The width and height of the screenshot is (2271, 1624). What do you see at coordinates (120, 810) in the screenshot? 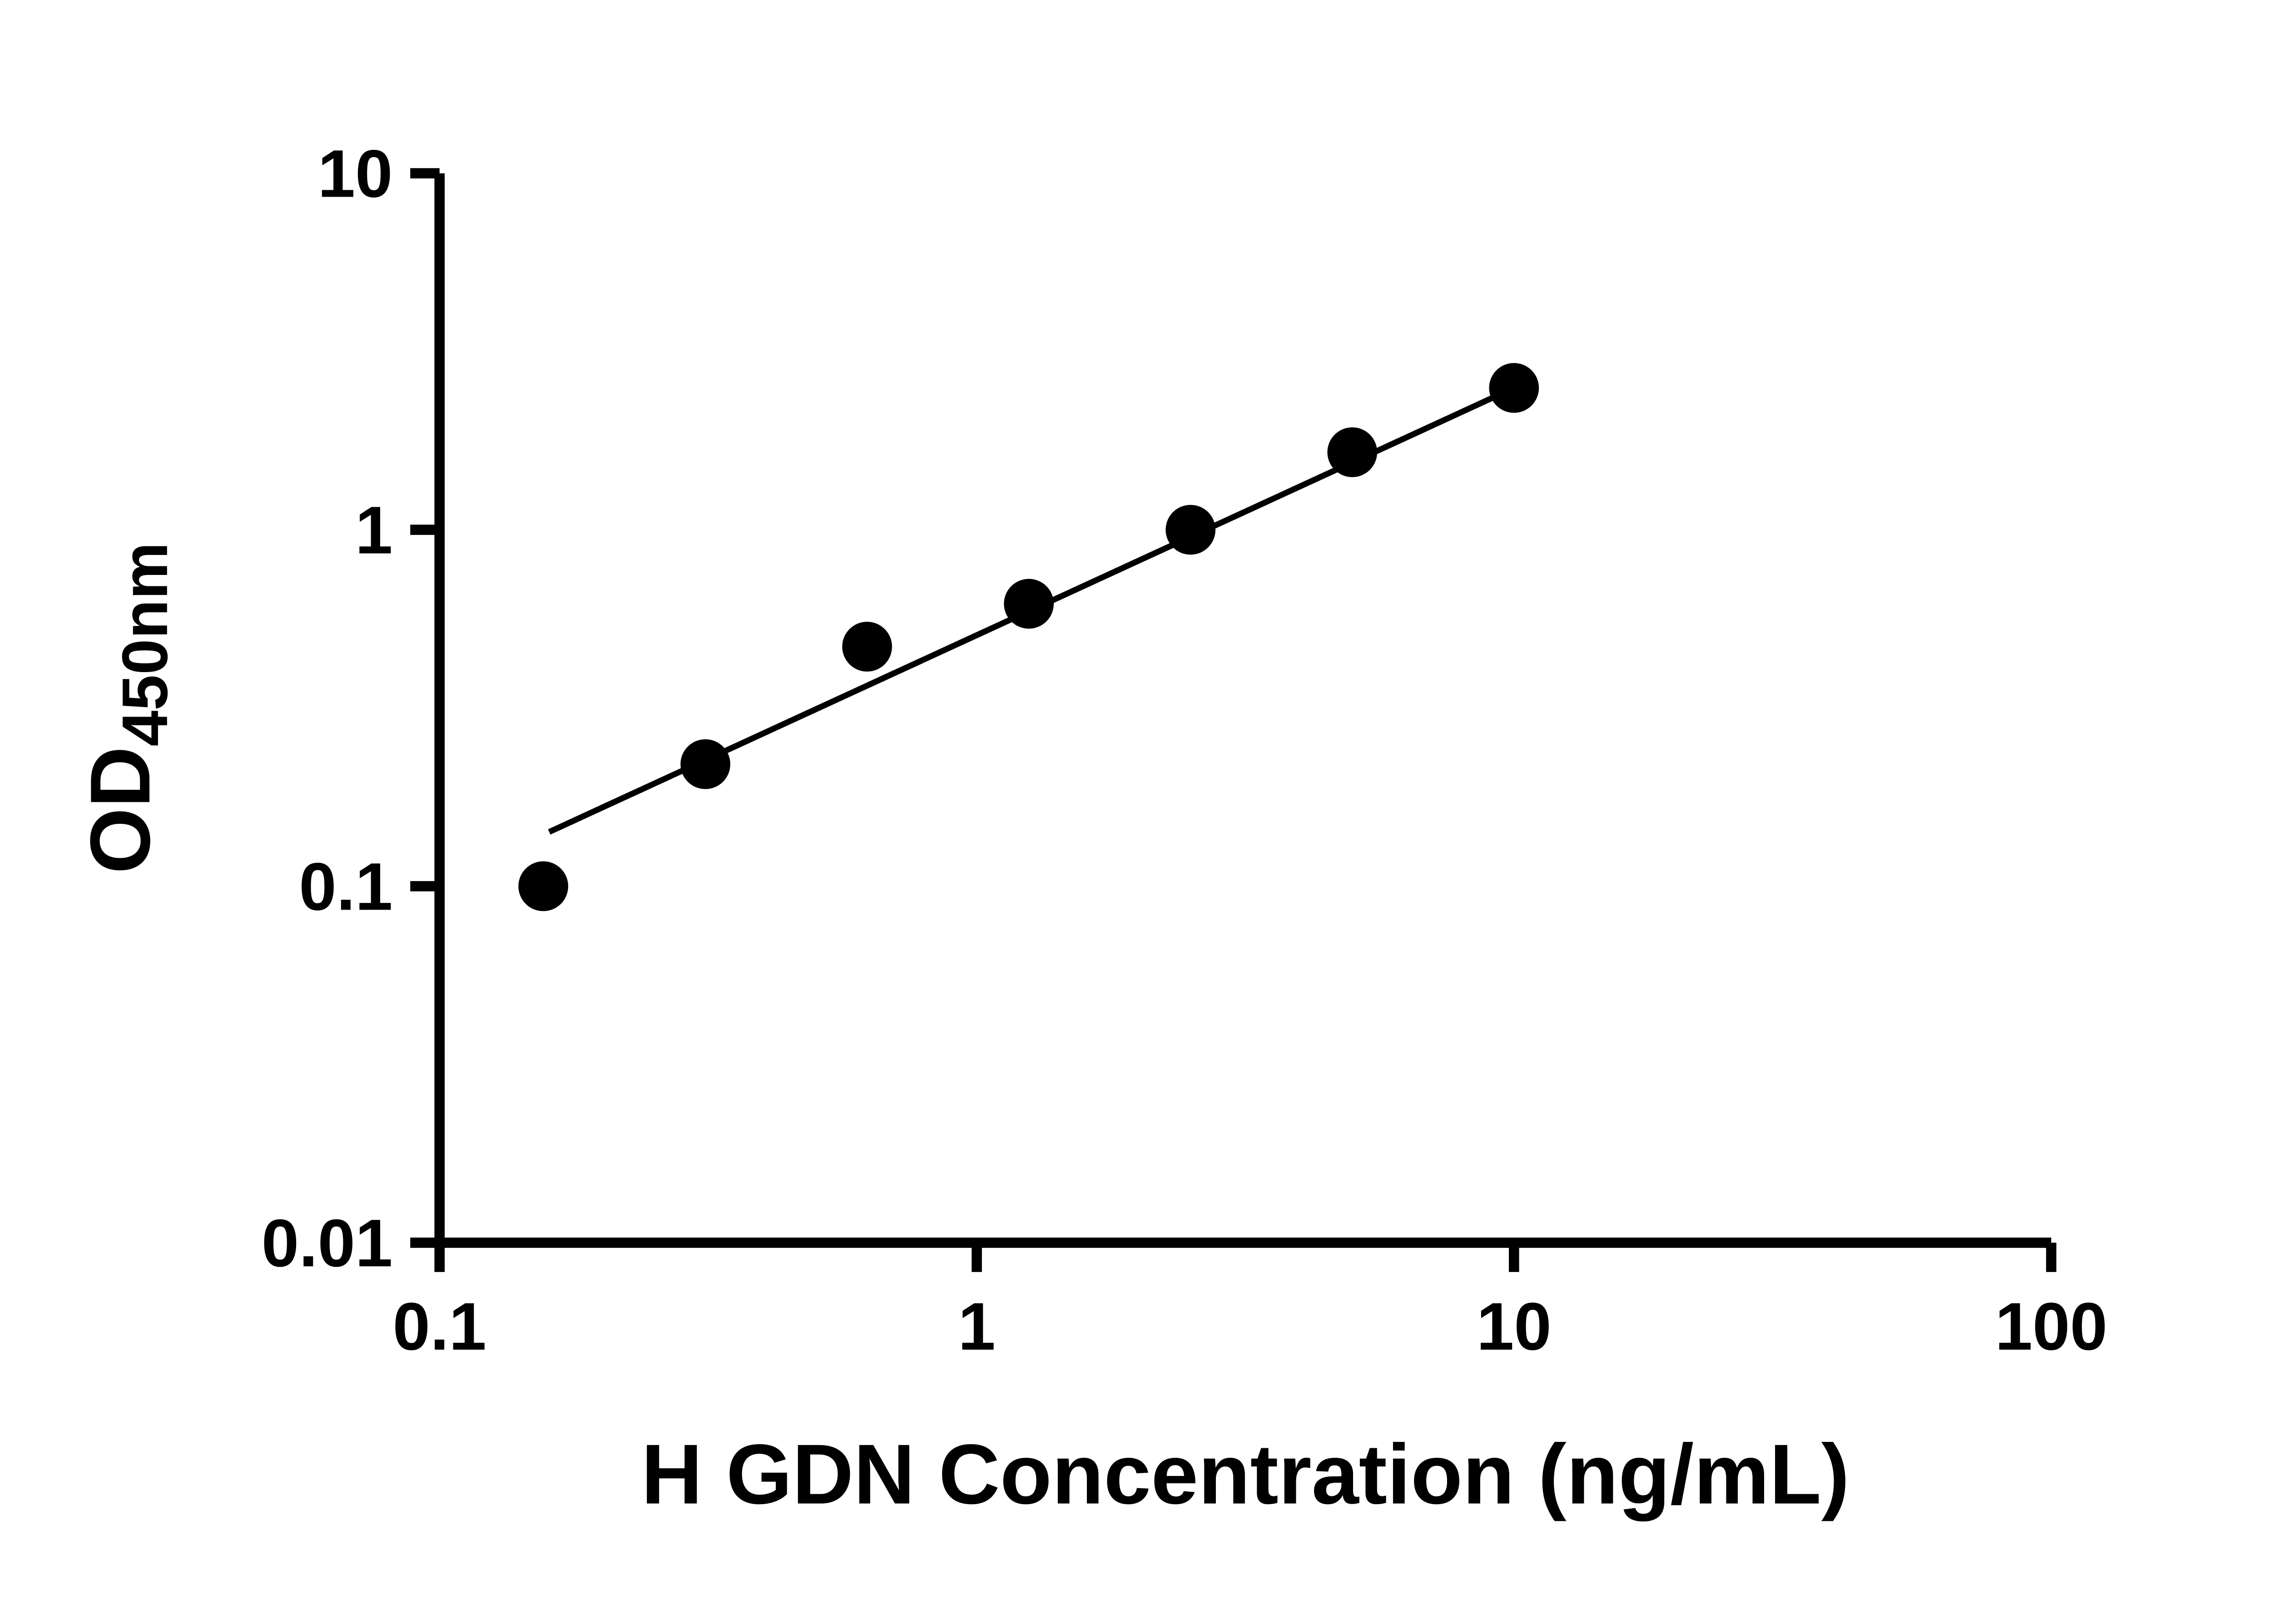
I see `y-axis-label-main: OD` at bounding box center [120, 810].